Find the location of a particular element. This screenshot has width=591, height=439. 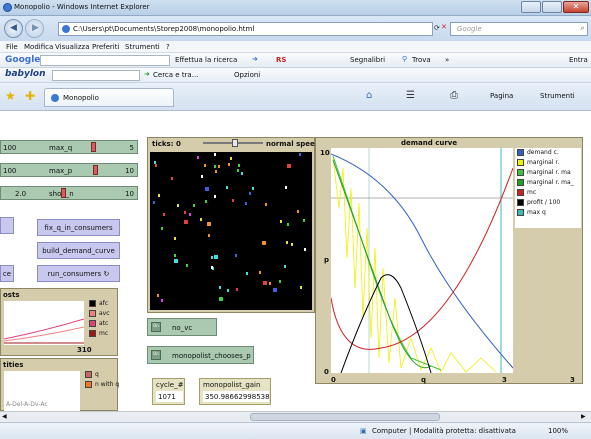

legend-label: avc is located at coordinates (104, 313).